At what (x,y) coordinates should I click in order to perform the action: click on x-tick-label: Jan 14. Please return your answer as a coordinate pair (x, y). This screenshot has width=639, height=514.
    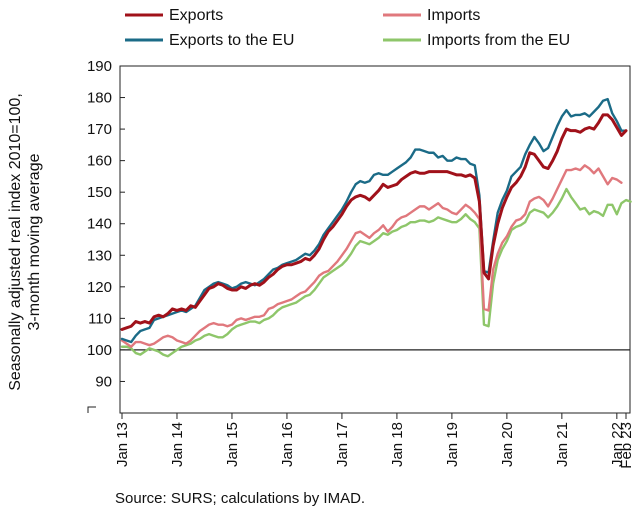
    Looking at the image, I should click on (177, 444).